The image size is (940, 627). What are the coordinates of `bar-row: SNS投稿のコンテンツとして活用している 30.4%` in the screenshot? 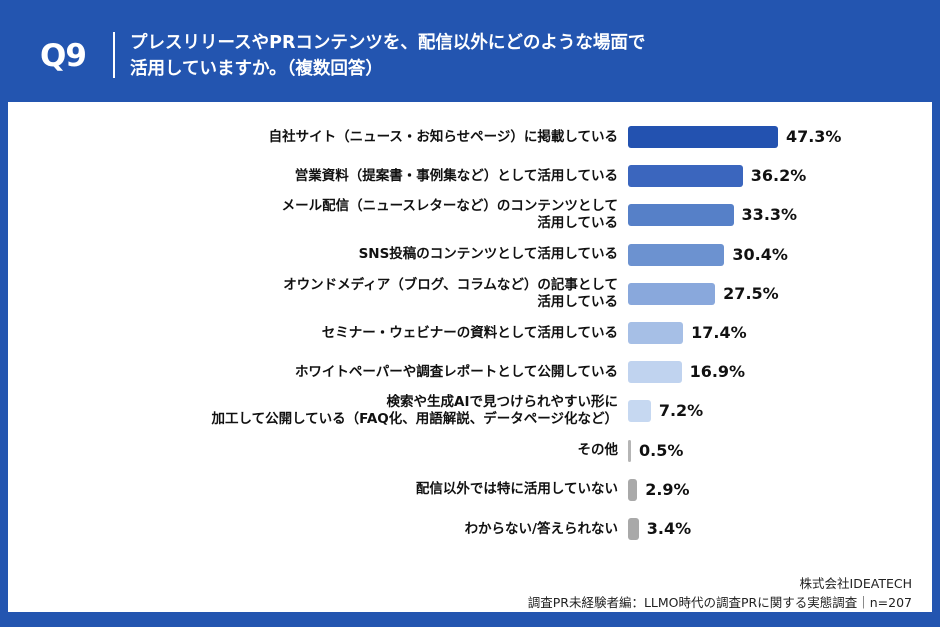 It's located at (470, 255).